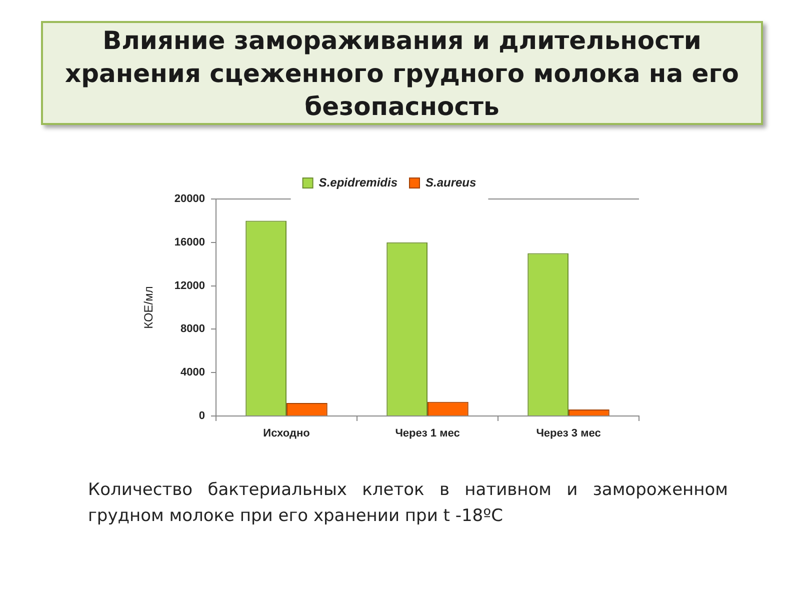  I want to click on y-tick-label: 16000, so click(189, 242).